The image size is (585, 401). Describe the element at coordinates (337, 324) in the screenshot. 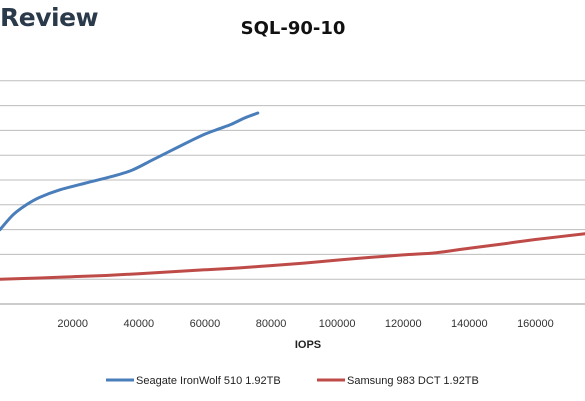

I see `x-tick-label: 100000` at that location.